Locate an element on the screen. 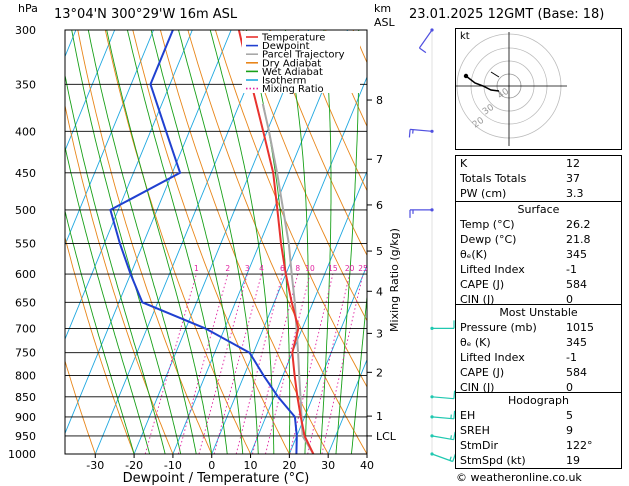 The height and width of the screenshot is (486, 629). table-title: Surface is located at coordinates (538, 209).